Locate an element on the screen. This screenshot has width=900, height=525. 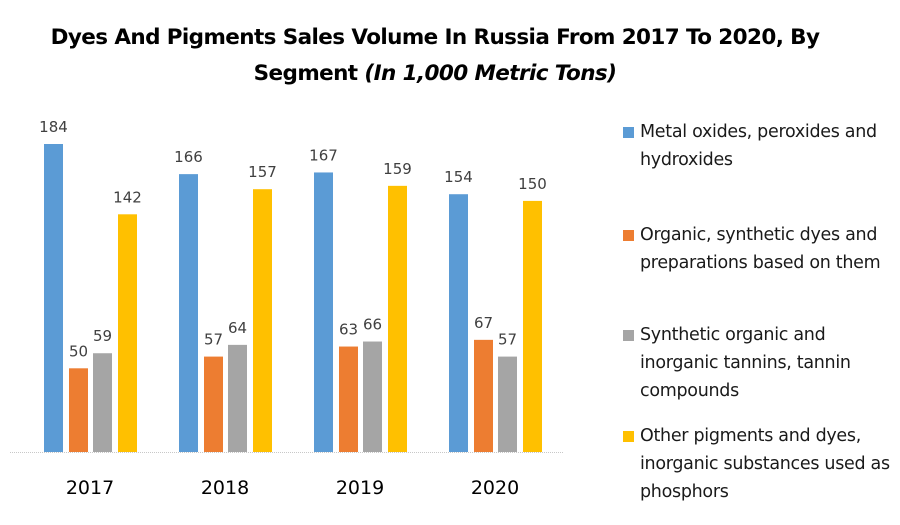
x-tick-label: 2018 is located at coordinates (225, 488).